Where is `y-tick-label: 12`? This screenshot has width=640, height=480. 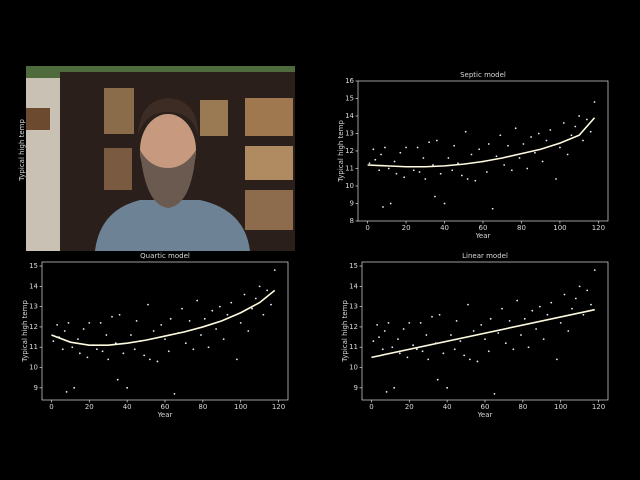 y-tick-label: 12 is located at coordinates (33, 327).